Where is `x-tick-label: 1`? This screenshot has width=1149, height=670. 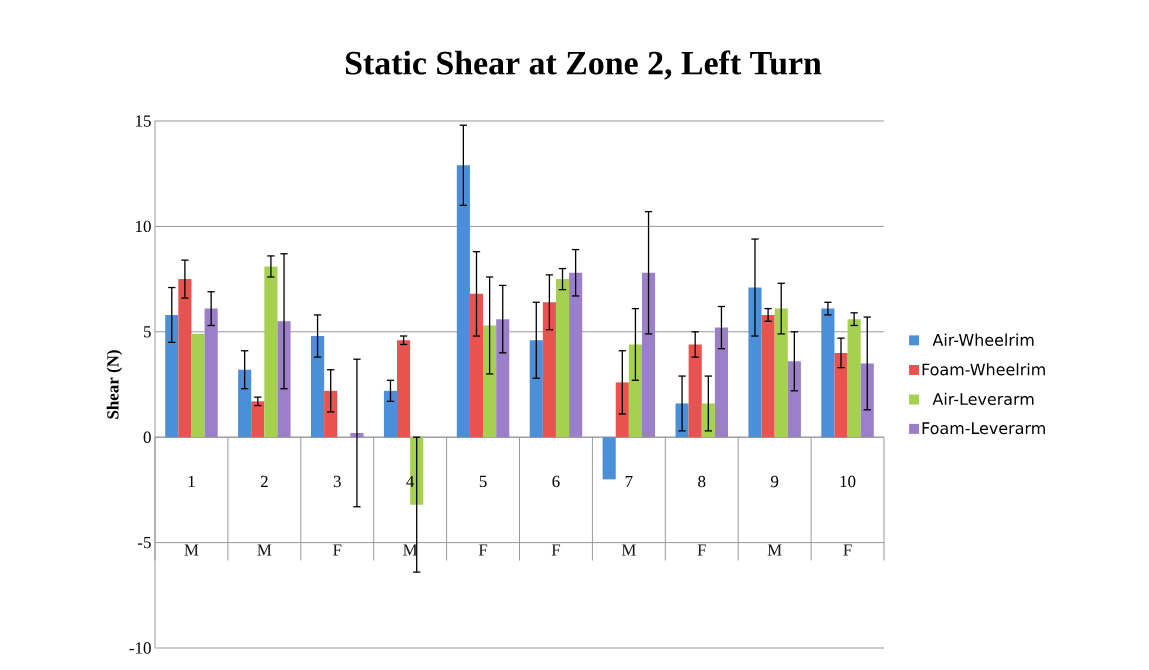
x-tick-label: 1 is located at coordinates (191, 481).